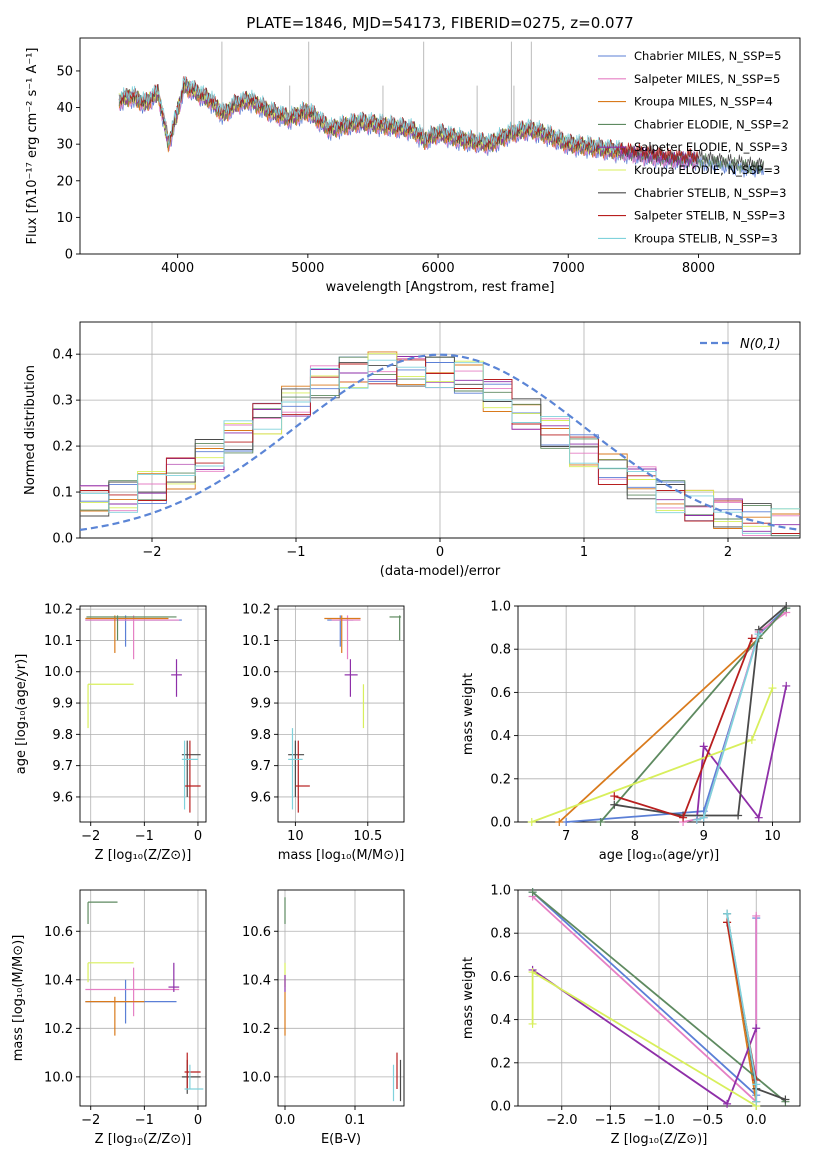 This screenshot has width=819, height=1170. What do you see at coordinates (728, 552) in the screenshot?
I see `x-tick-label: 2` at bounding box center [728, 552].